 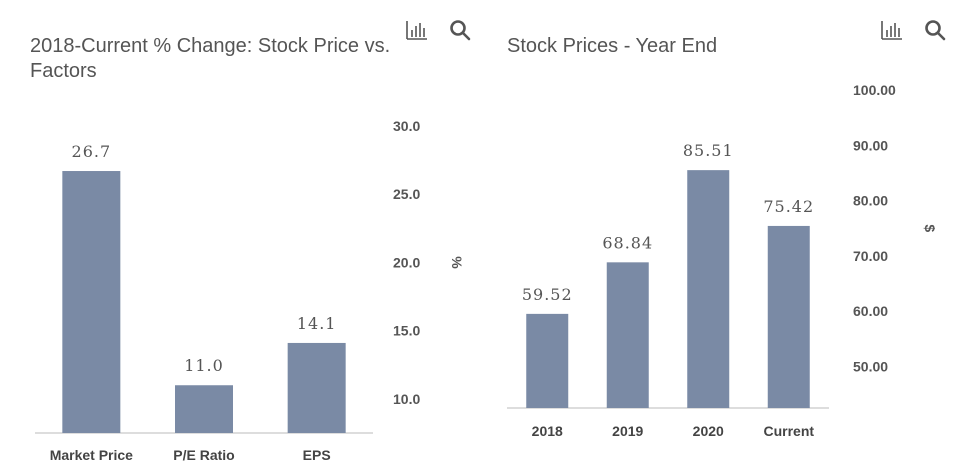 What do you see at coordinates (870, 145) in the screenshot?
I see `y-tick-label: 90.00` at bounding box center [870, 145].